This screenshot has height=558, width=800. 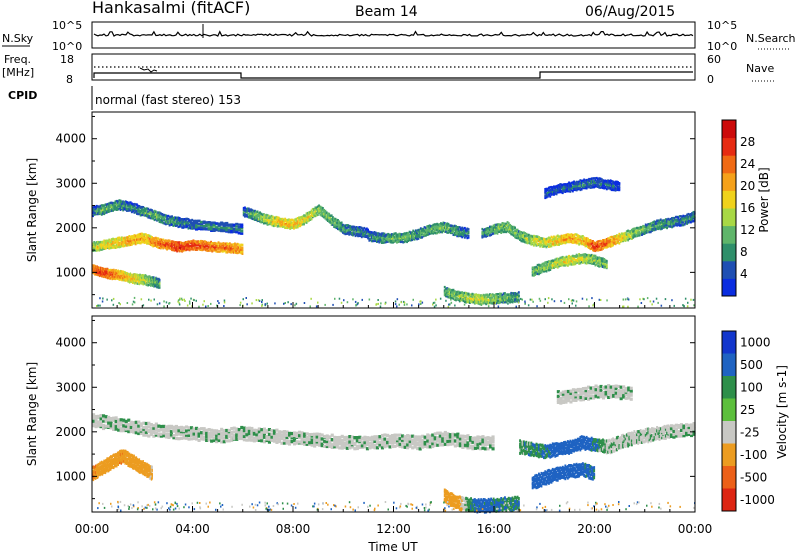 I want to click on colorbar-tick-label: 4, so click(x=744, y=274).